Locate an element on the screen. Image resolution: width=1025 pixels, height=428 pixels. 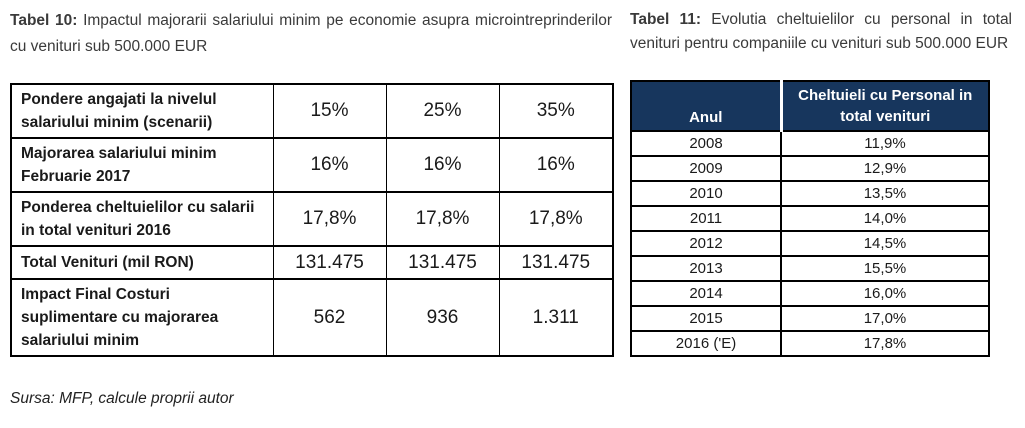
table-row: 2012 14,5% is located at coordinates (810, 243).